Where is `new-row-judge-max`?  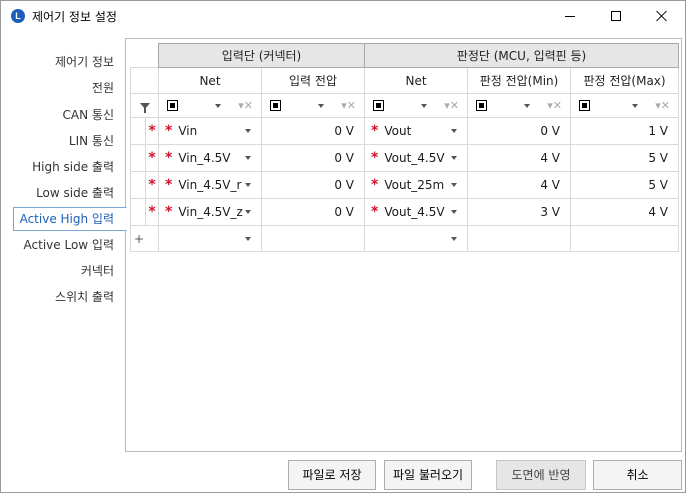
new-row-judge-max is located at coordinates (625, 238).